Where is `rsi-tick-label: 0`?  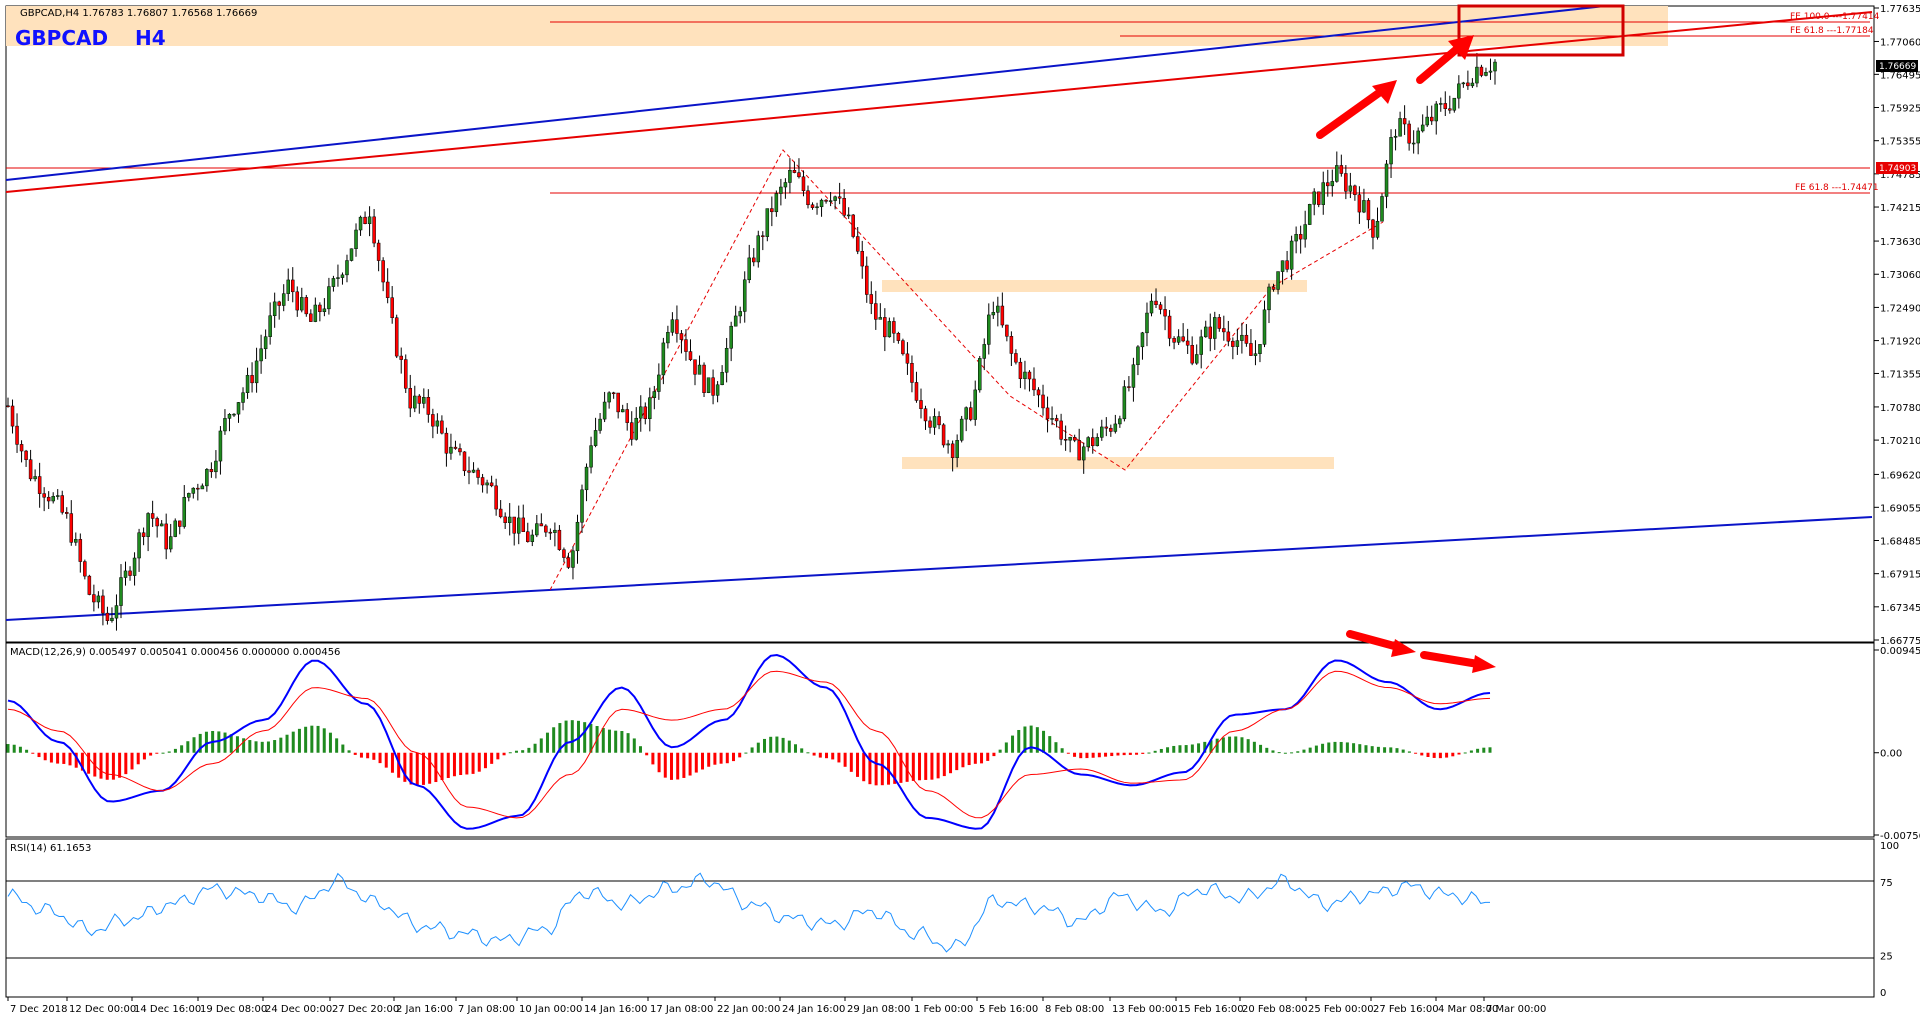 rsi-tick-label: 0 is located at coordinates (1883, 993).